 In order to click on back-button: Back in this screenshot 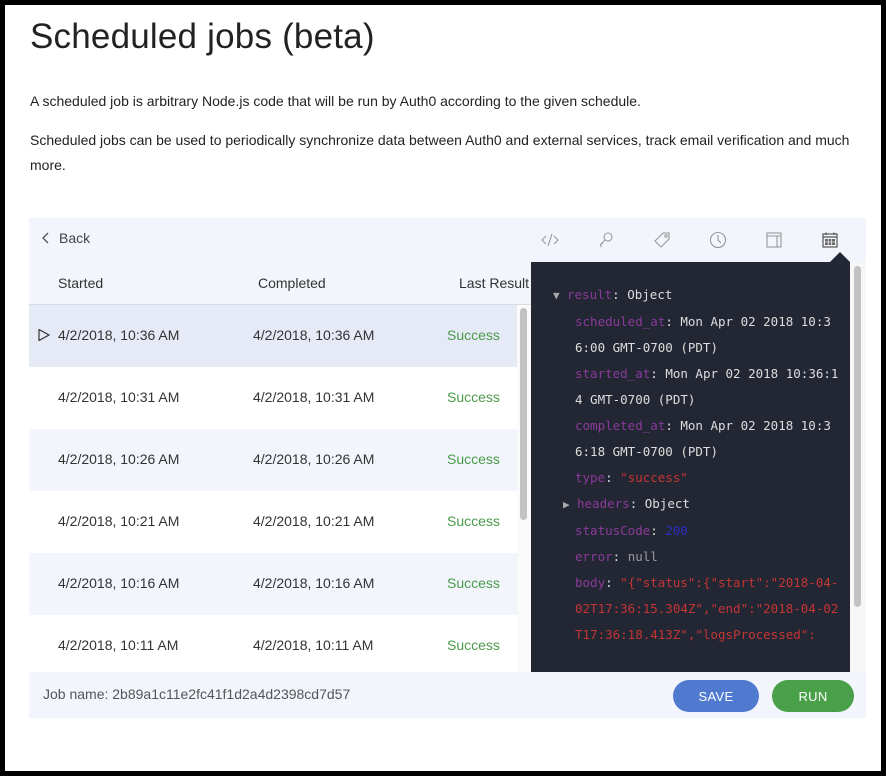, I will do `click(65, 238)`.